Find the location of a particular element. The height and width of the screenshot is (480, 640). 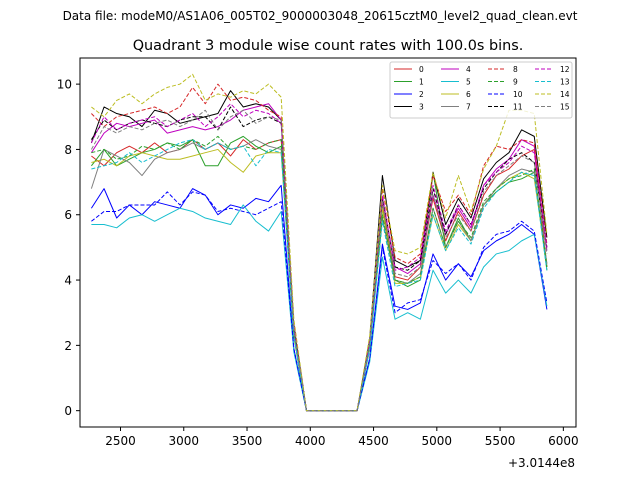

legend-label-module-12: 12 is located at coordinates (565, 69).